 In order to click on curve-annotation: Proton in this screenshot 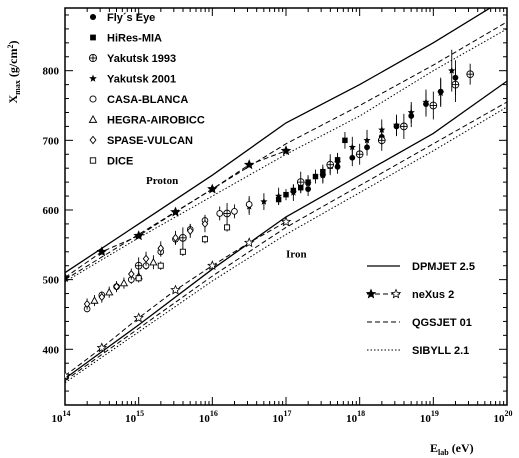, I will do `click(162, 181)`.